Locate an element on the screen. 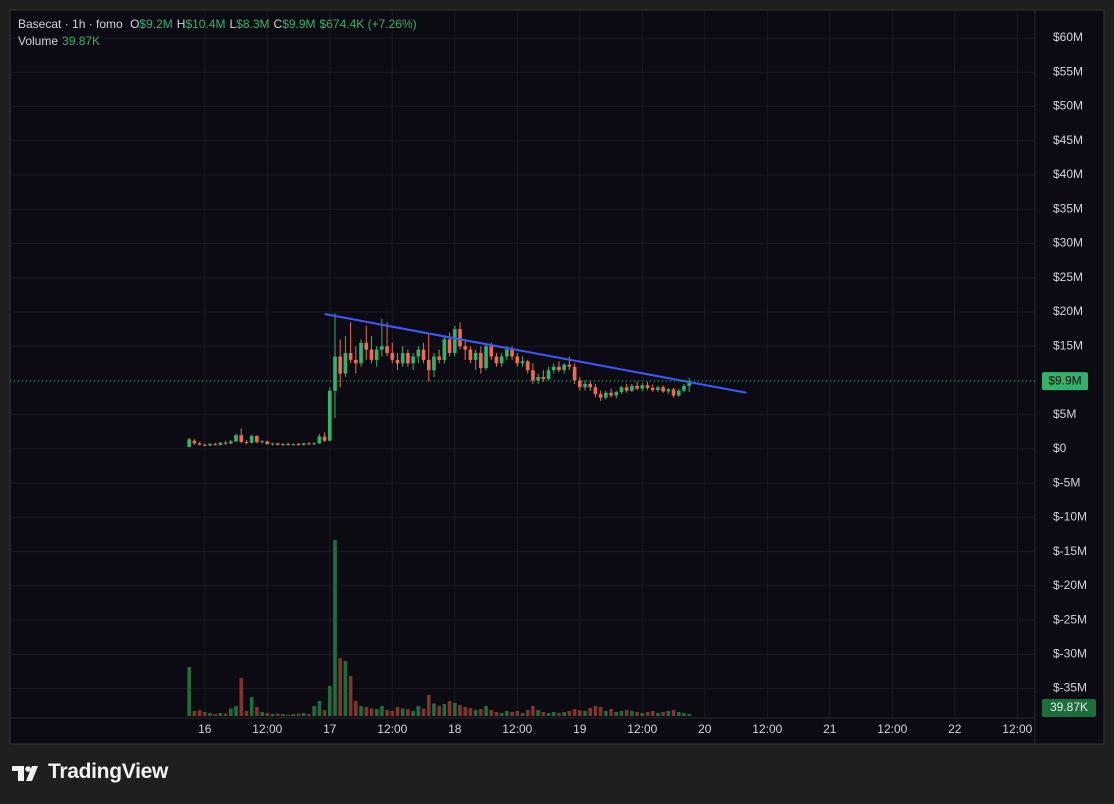 The width and height of the screenshot is (1114, 804). volume-value: 39.87K is located at coordinates (81, 41).